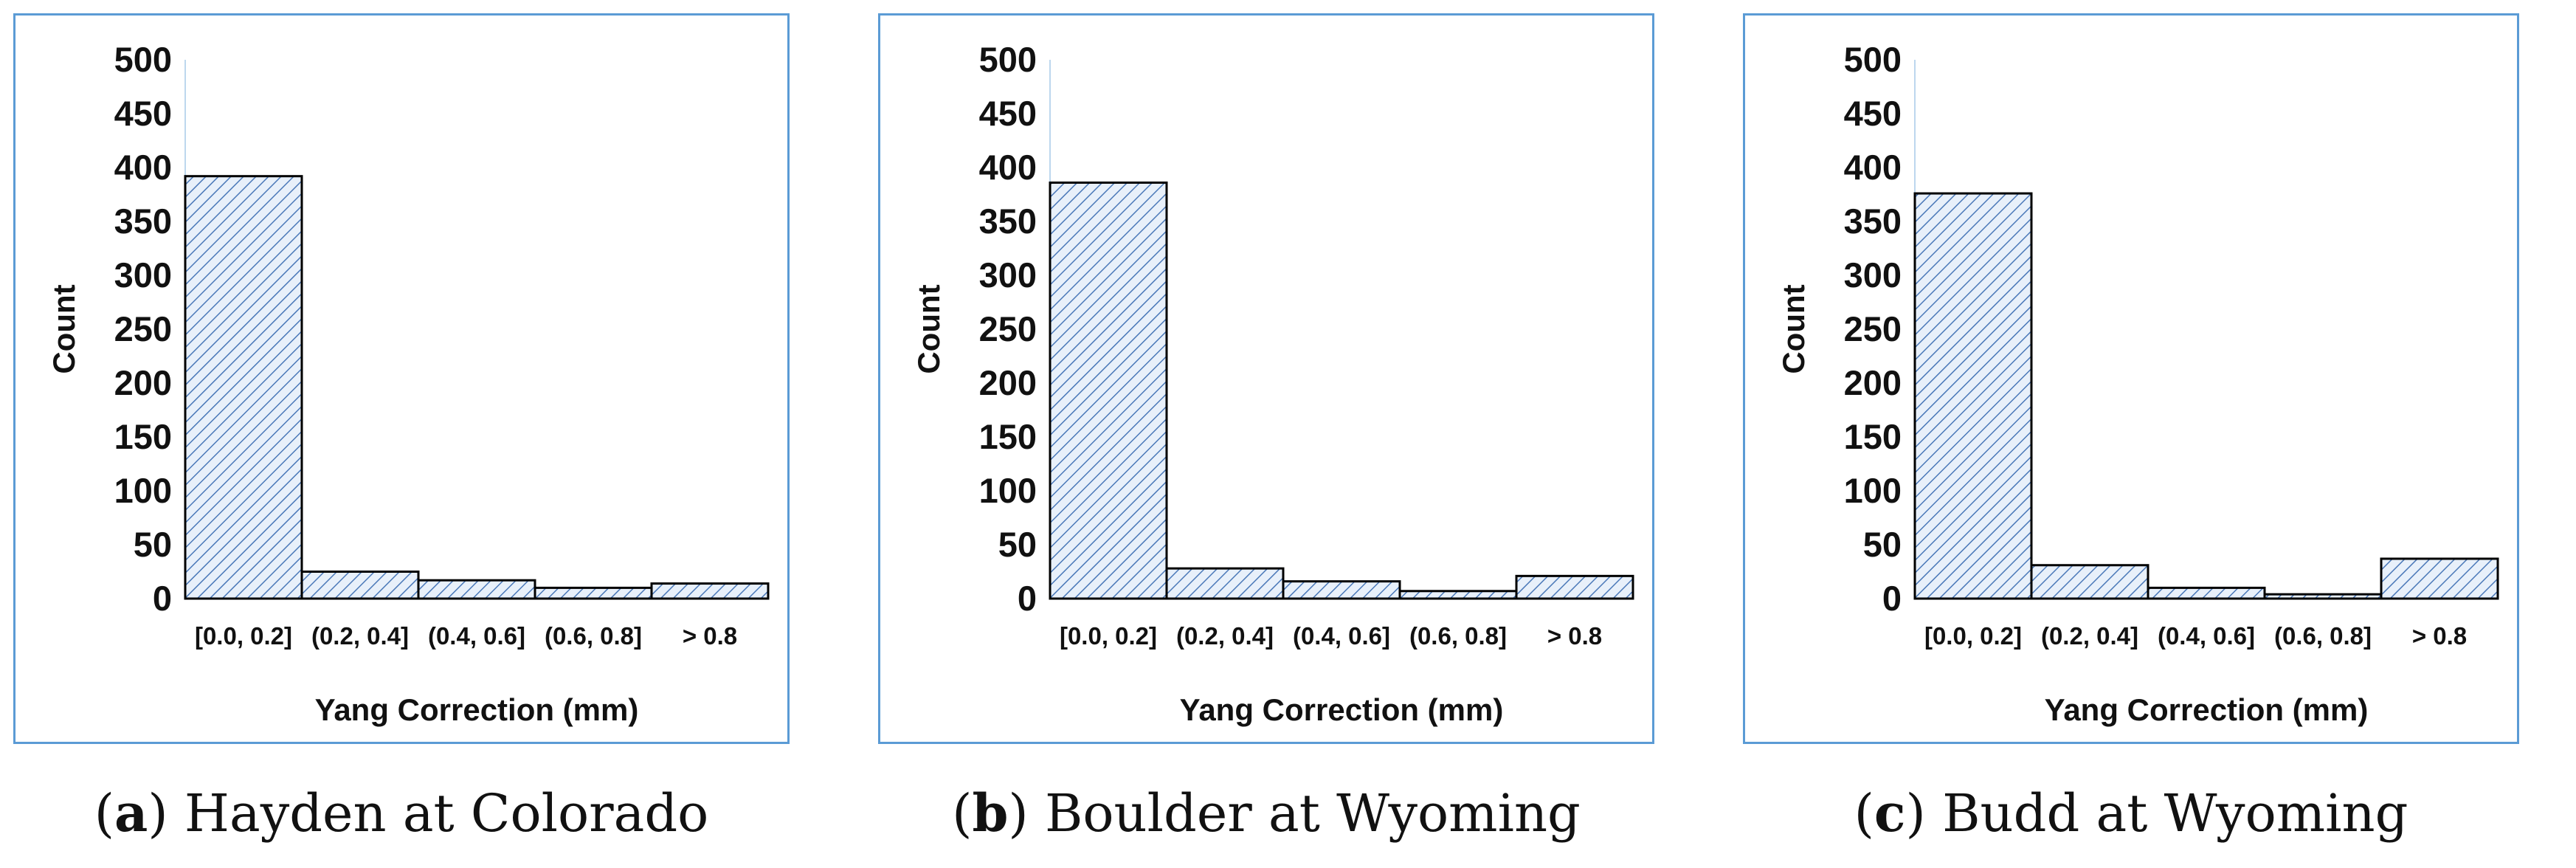 This screenshot has width=2576, height=868. Describe the element at coordinates (2175, 813) in the screenshot. I see `caption-text: Budd at Wyoming` at that location.